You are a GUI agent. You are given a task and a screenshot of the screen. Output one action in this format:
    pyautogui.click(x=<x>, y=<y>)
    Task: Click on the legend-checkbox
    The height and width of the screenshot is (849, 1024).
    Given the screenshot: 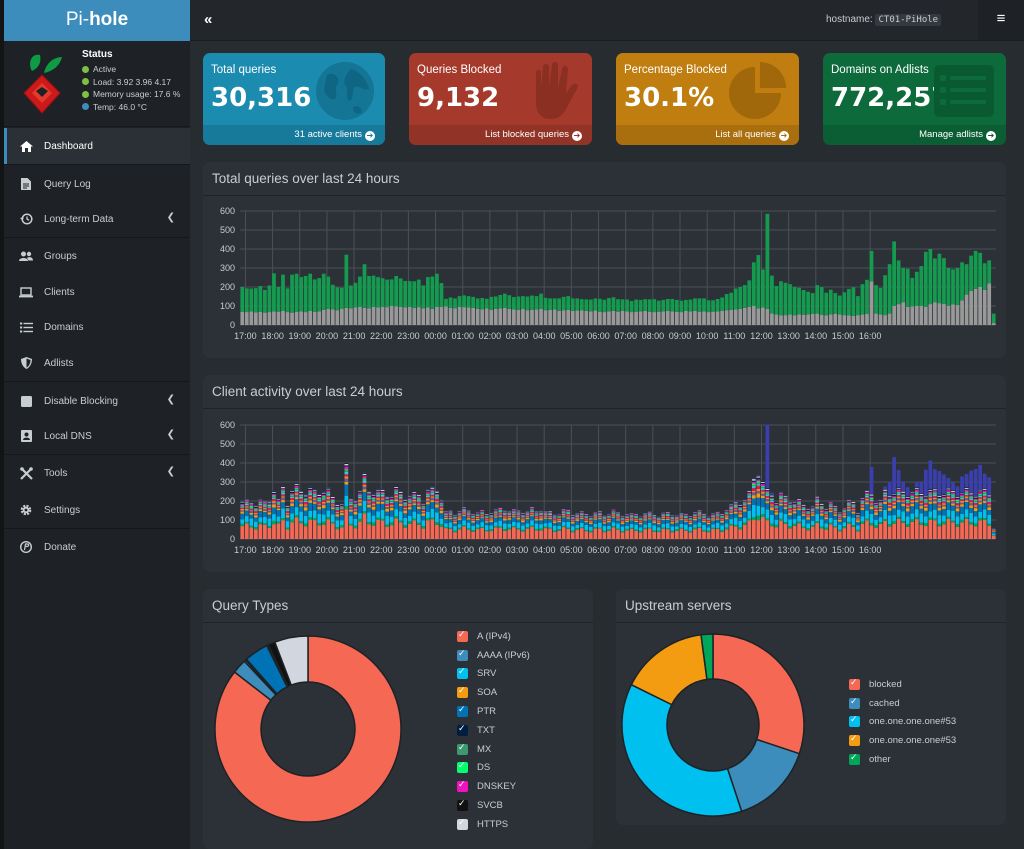 What is the action you would take?
    pyautogui.click(x=854, y=721)
    